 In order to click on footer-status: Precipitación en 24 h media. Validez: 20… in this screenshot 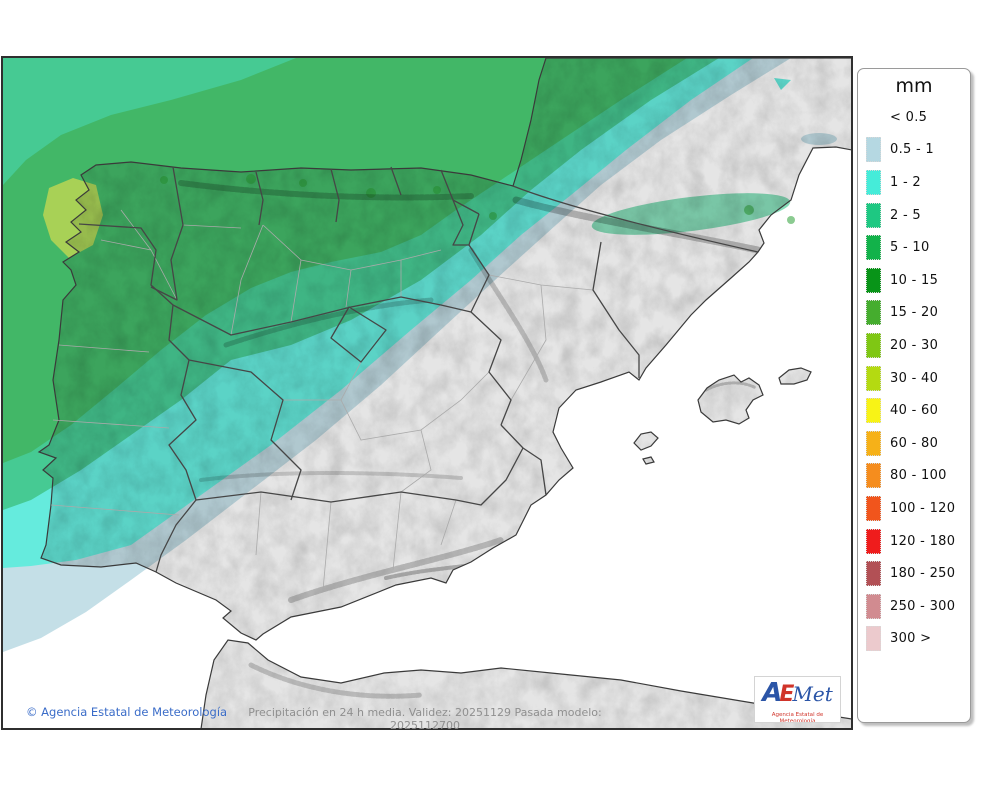, I will do `click(425, 719)`.